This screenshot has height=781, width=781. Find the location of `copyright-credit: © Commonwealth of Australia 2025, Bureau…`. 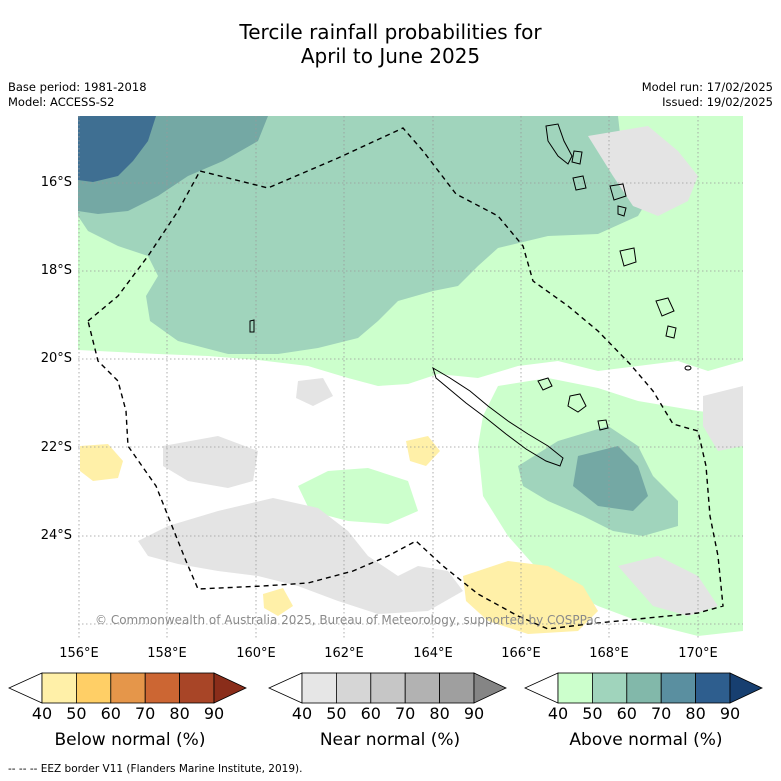

copyright-credit: © Commonwealth of Australia 2025, Bureau… is located at coordinates (348, 620).